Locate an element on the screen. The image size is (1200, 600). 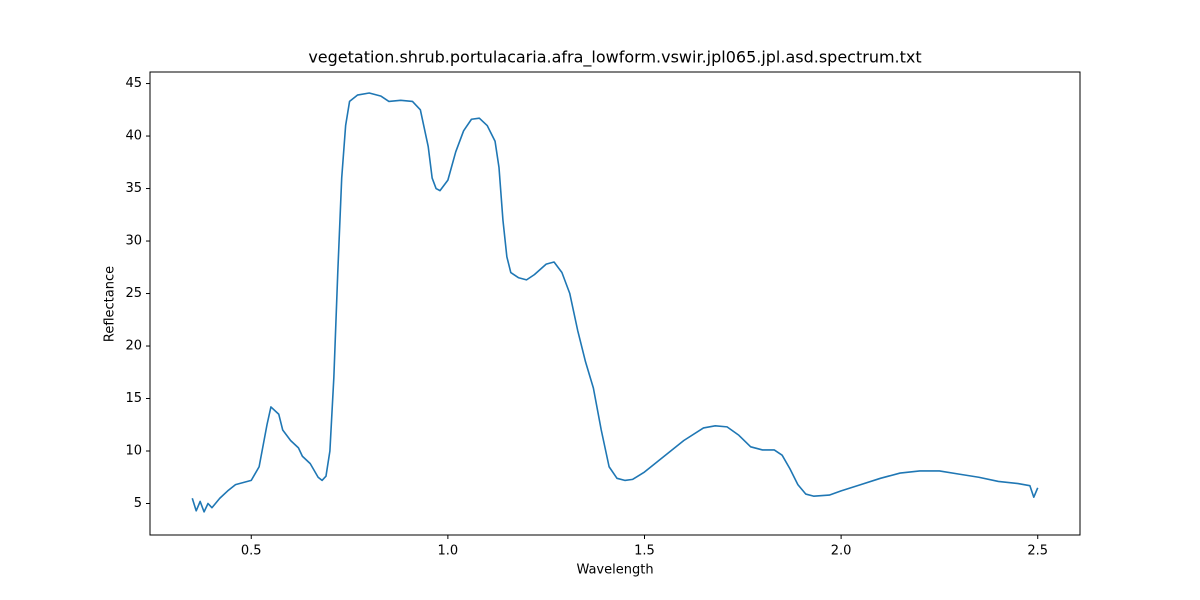
y-tick-label: 35 is located at coordinates (133, 188).